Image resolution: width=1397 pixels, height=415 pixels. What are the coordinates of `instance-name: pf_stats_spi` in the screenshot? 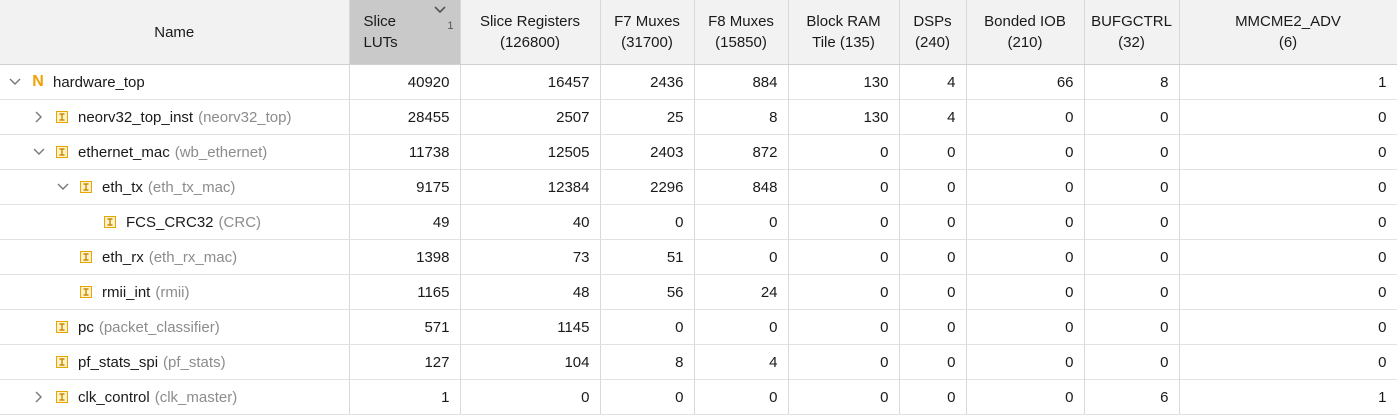 It's located at (118, 362).